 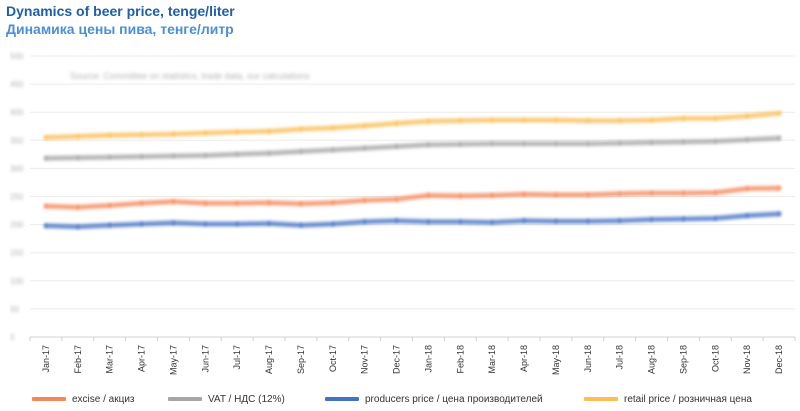 I want to click on chart-title: Dynamics of beer price, tenge/liter, so click(x=120, y=11).